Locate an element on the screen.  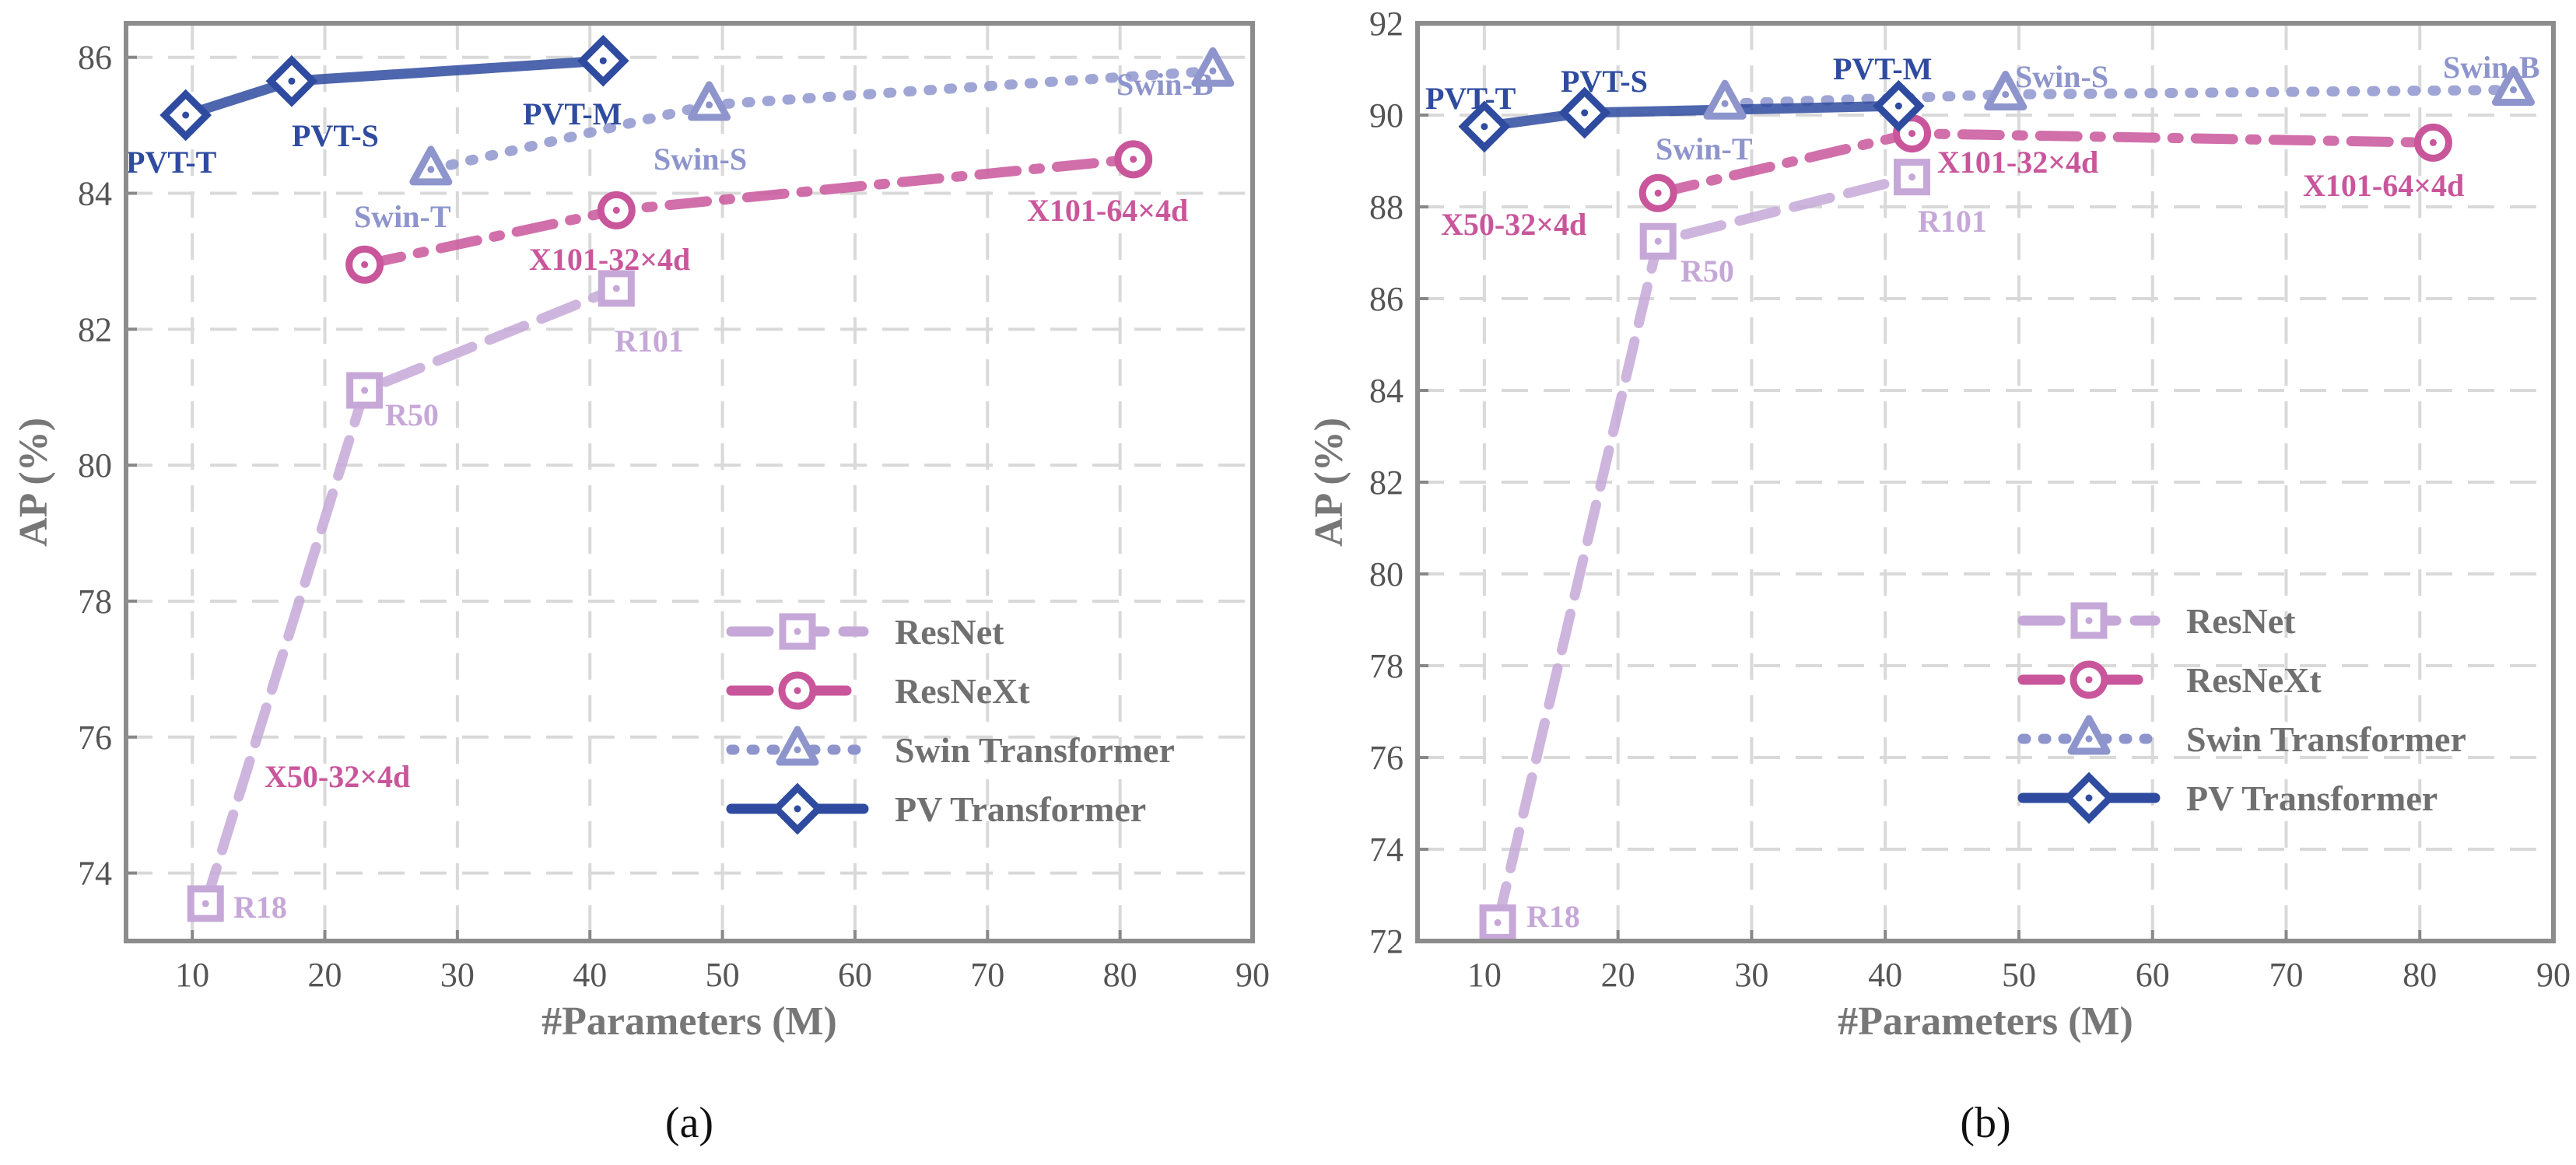
legend-marker-resnext-center is located at coordinates (2089, 680).